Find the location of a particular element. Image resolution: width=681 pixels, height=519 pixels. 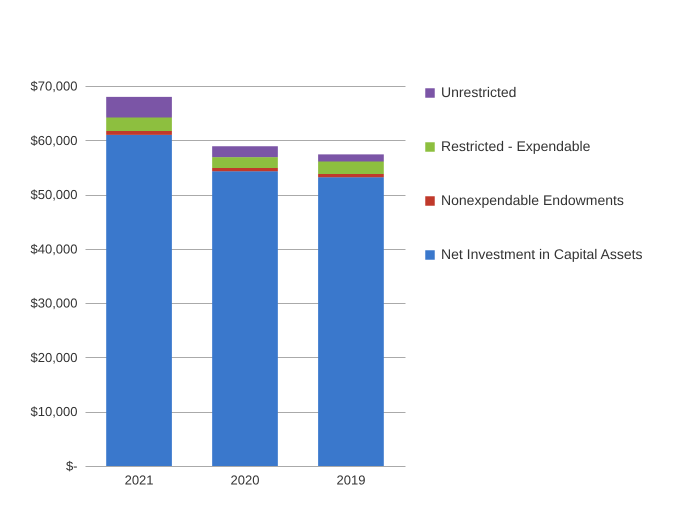

legend-label: Net Investment in Capital Assets is located at coordinates (542, 254).